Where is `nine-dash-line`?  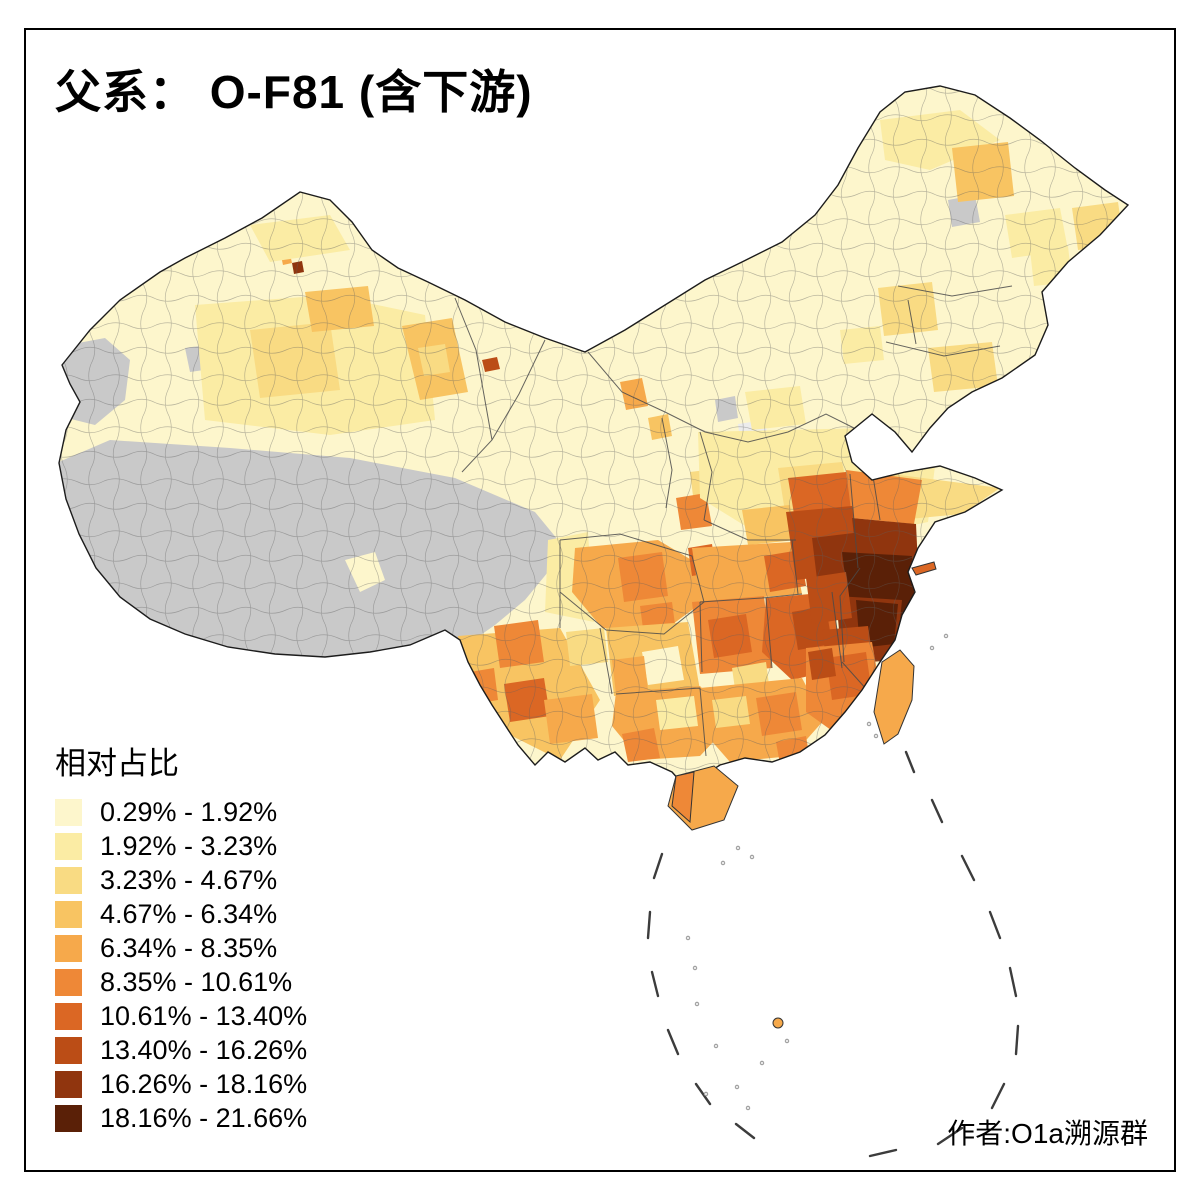
nine-dash-line is located at coordinates (833, 954).